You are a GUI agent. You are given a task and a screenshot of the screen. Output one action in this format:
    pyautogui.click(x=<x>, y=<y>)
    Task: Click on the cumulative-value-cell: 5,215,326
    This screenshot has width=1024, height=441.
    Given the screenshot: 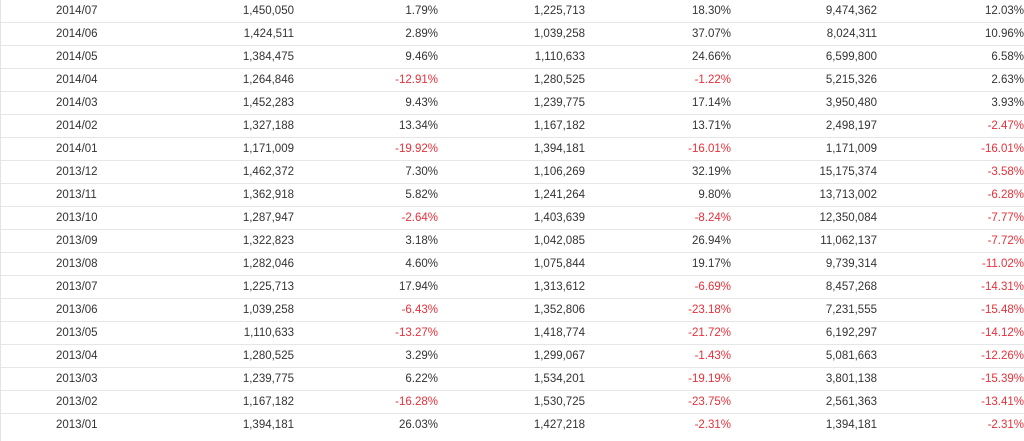 What is the action you would take?
    pyautogui.click(x=804, y=80)
    